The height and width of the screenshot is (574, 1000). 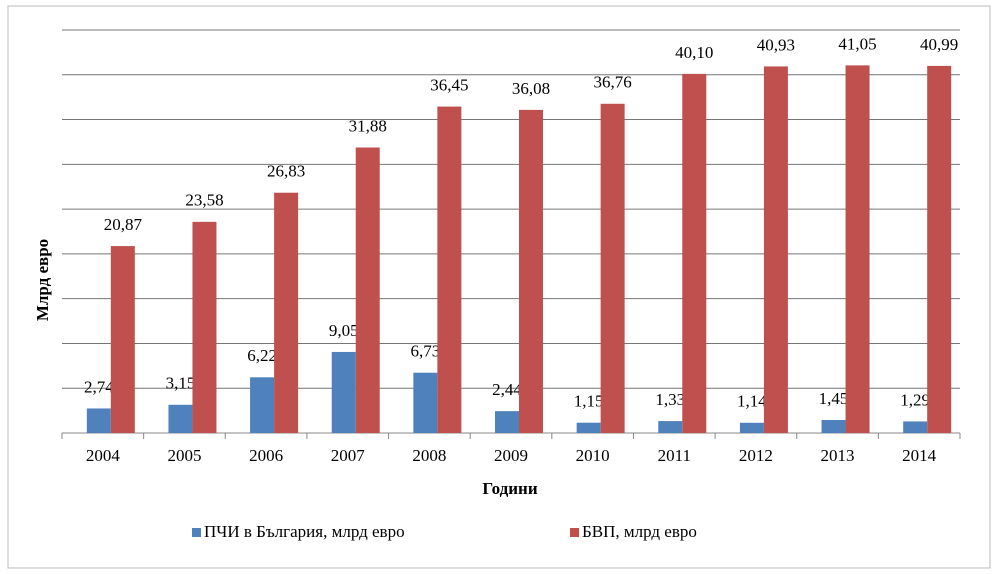 I want to click on data-label: 9,05, so click(x=344, y=330).